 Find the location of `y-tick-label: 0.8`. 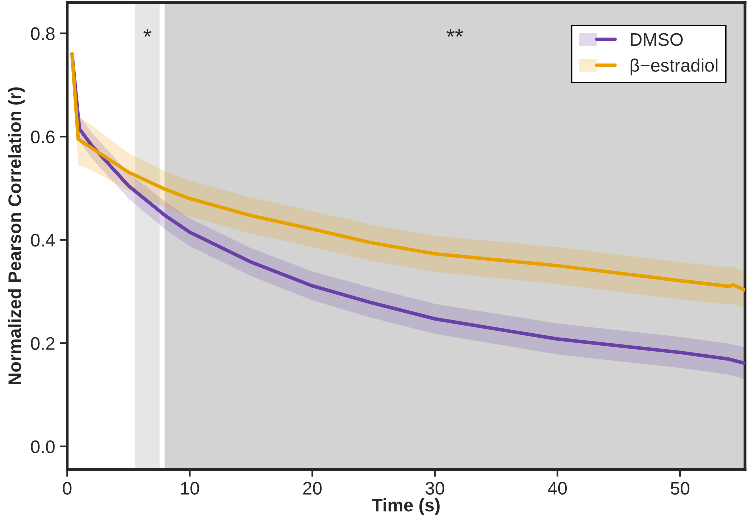

y-tick-label: 0.8 is located at coordinates (43, 34).